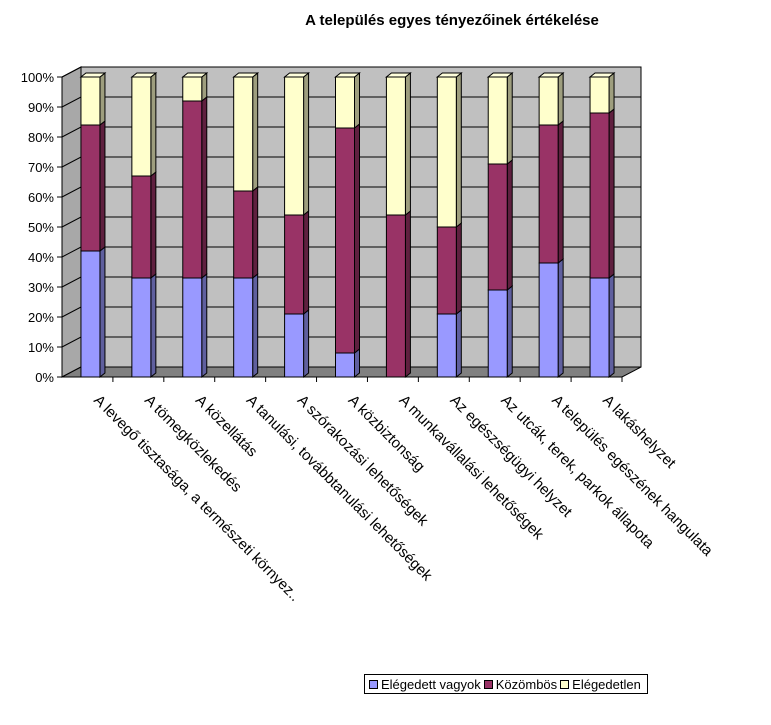 The height and width of the screenshot is (725, 771). I want to click on x-tick-label: A tömegközlekedés, so click(193, 444).